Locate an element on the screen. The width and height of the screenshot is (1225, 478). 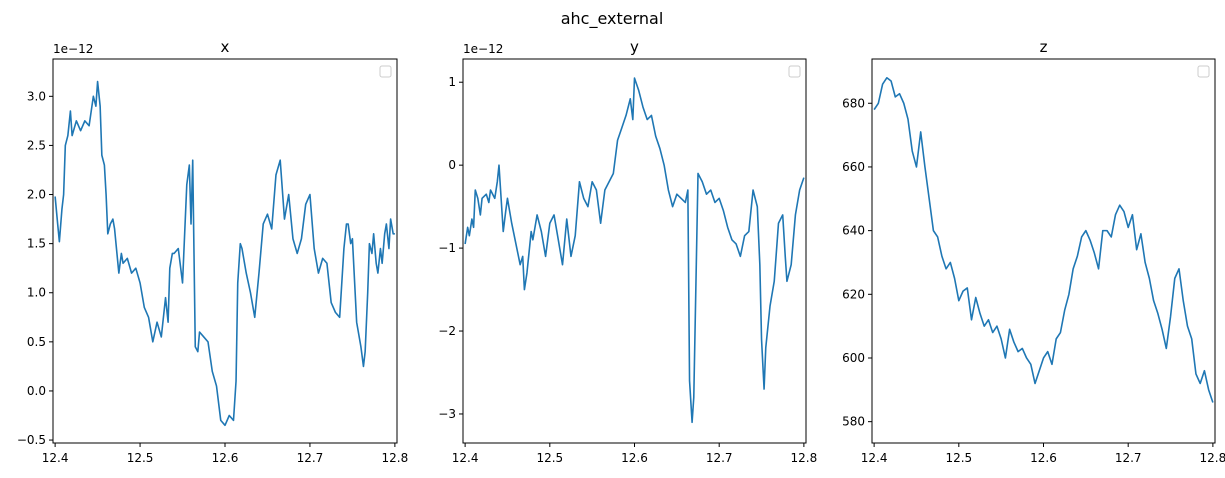
x-tick-label: 12.8 is located at coordinates (395, 458).